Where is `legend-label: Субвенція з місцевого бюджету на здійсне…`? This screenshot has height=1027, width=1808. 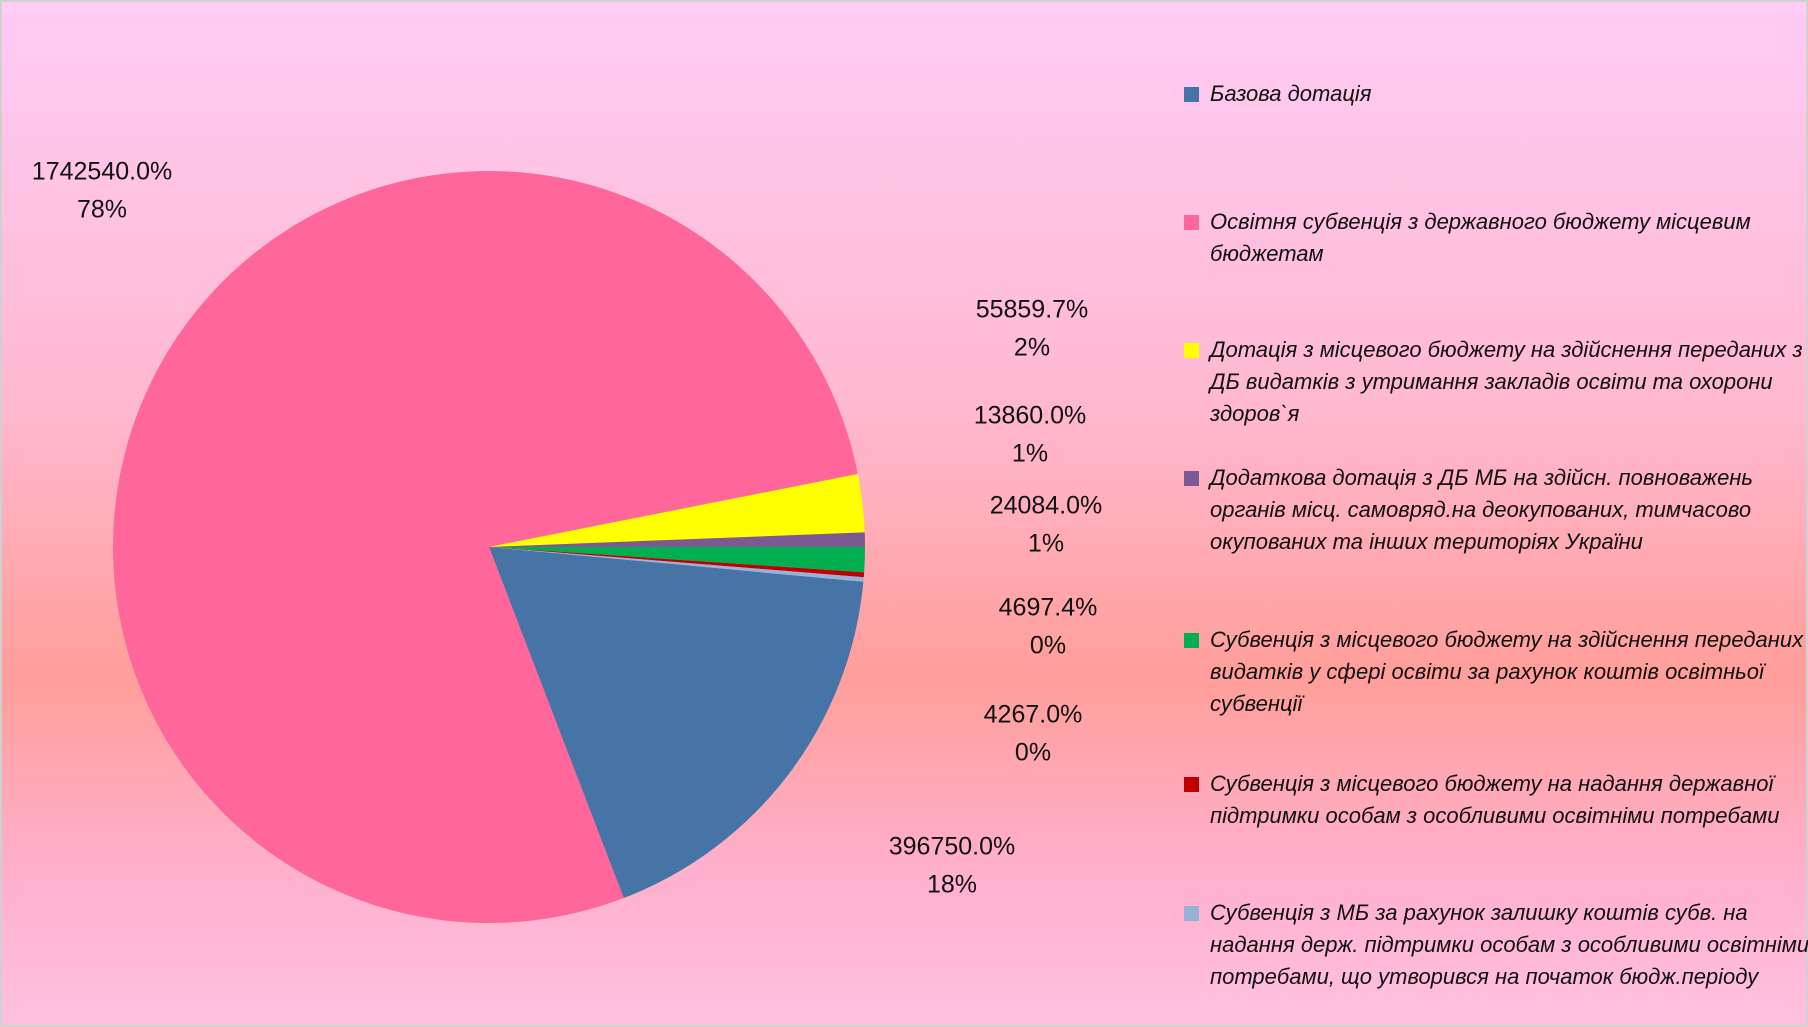 legend-label: Субвенція з місцевого бюджету на здійсне… is located at coordinates (1507, 671).